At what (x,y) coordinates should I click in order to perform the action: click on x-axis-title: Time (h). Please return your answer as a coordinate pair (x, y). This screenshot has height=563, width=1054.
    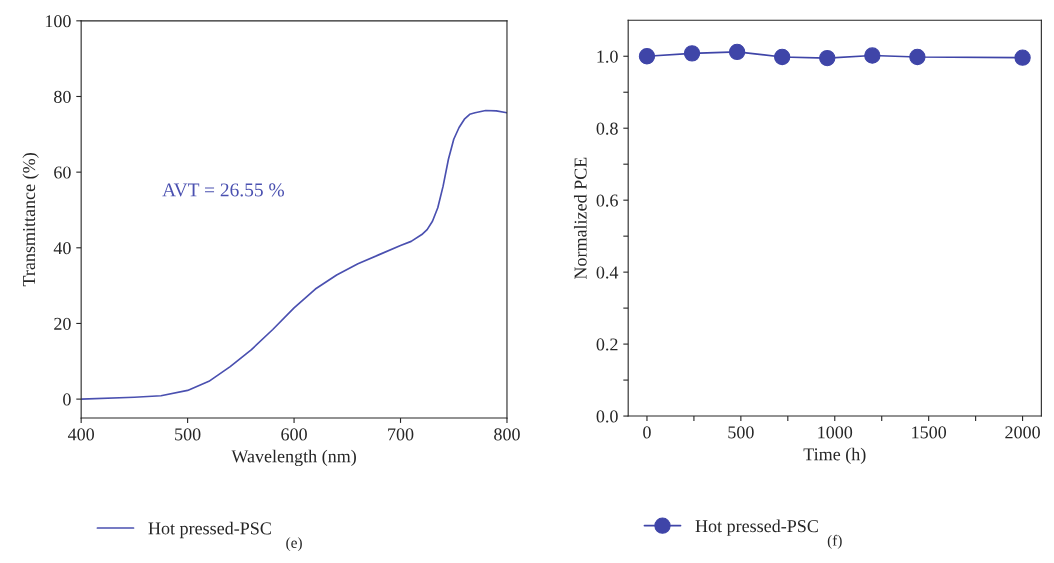
    Looking at the image, I should click on (834, 456).